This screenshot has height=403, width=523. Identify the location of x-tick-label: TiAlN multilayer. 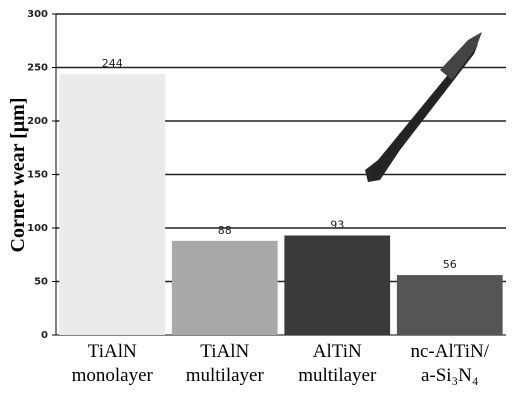
(225, 363).